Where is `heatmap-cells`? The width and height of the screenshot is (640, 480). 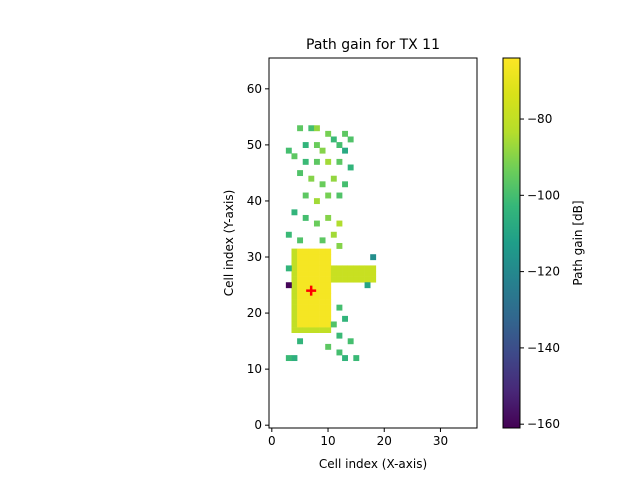 heatmap-cells is located at coordinates (331, 243).